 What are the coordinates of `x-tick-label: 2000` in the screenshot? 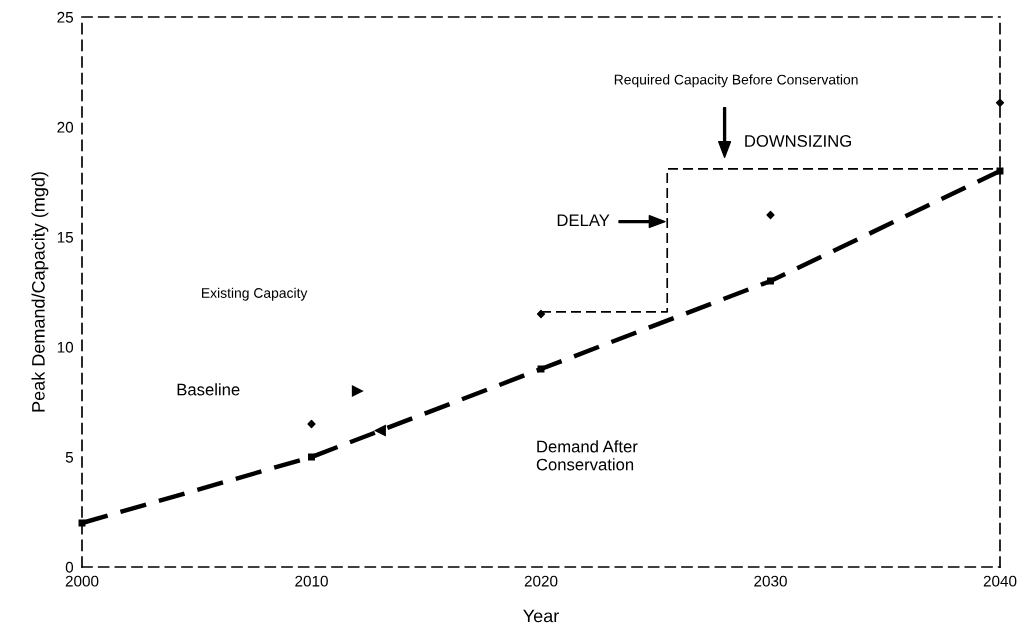 It's located at (82, 581).